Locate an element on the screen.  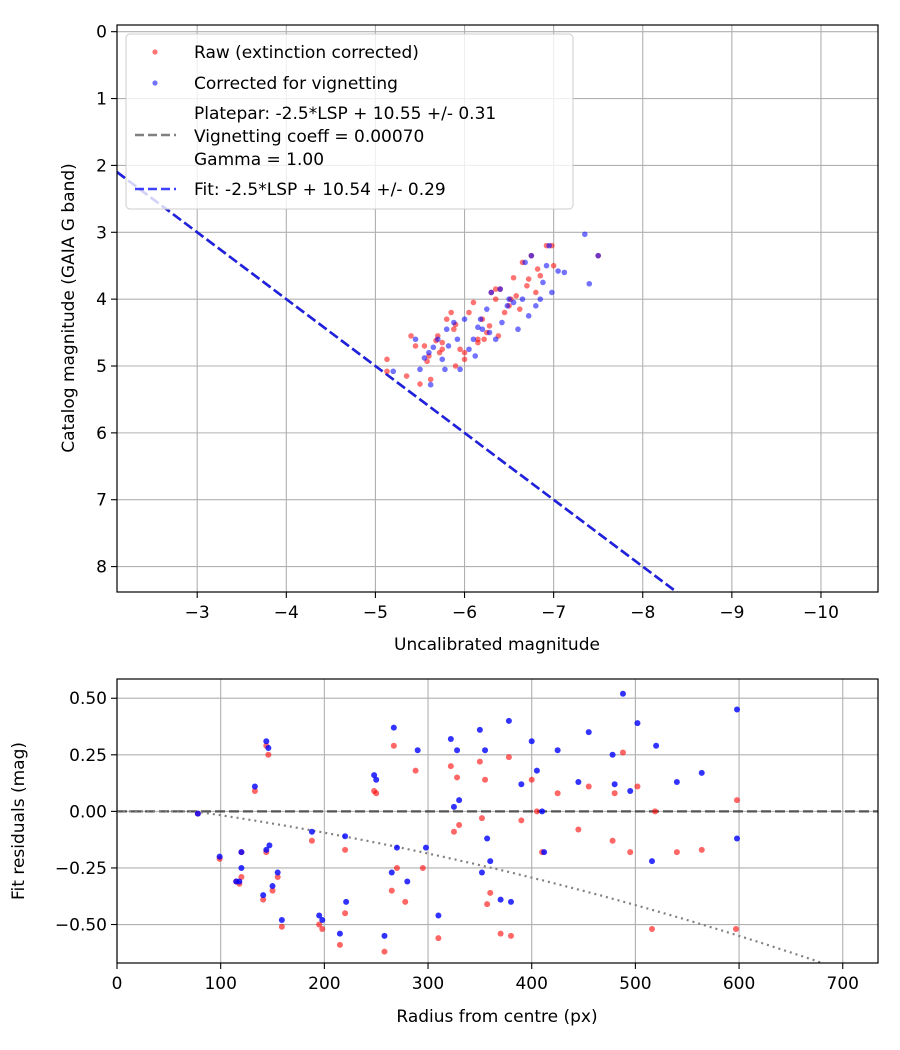
bottom-reference-lines is located at coordinates (497, 886).